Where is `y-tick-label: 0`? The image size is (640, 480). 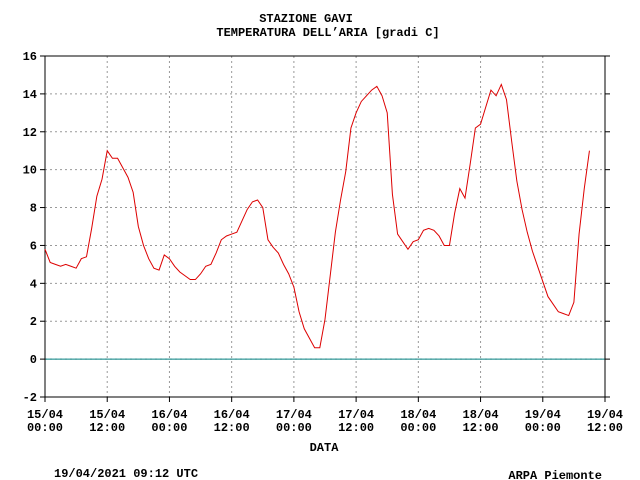 y-tick-label: 0 is located at coordinates (33, 360).